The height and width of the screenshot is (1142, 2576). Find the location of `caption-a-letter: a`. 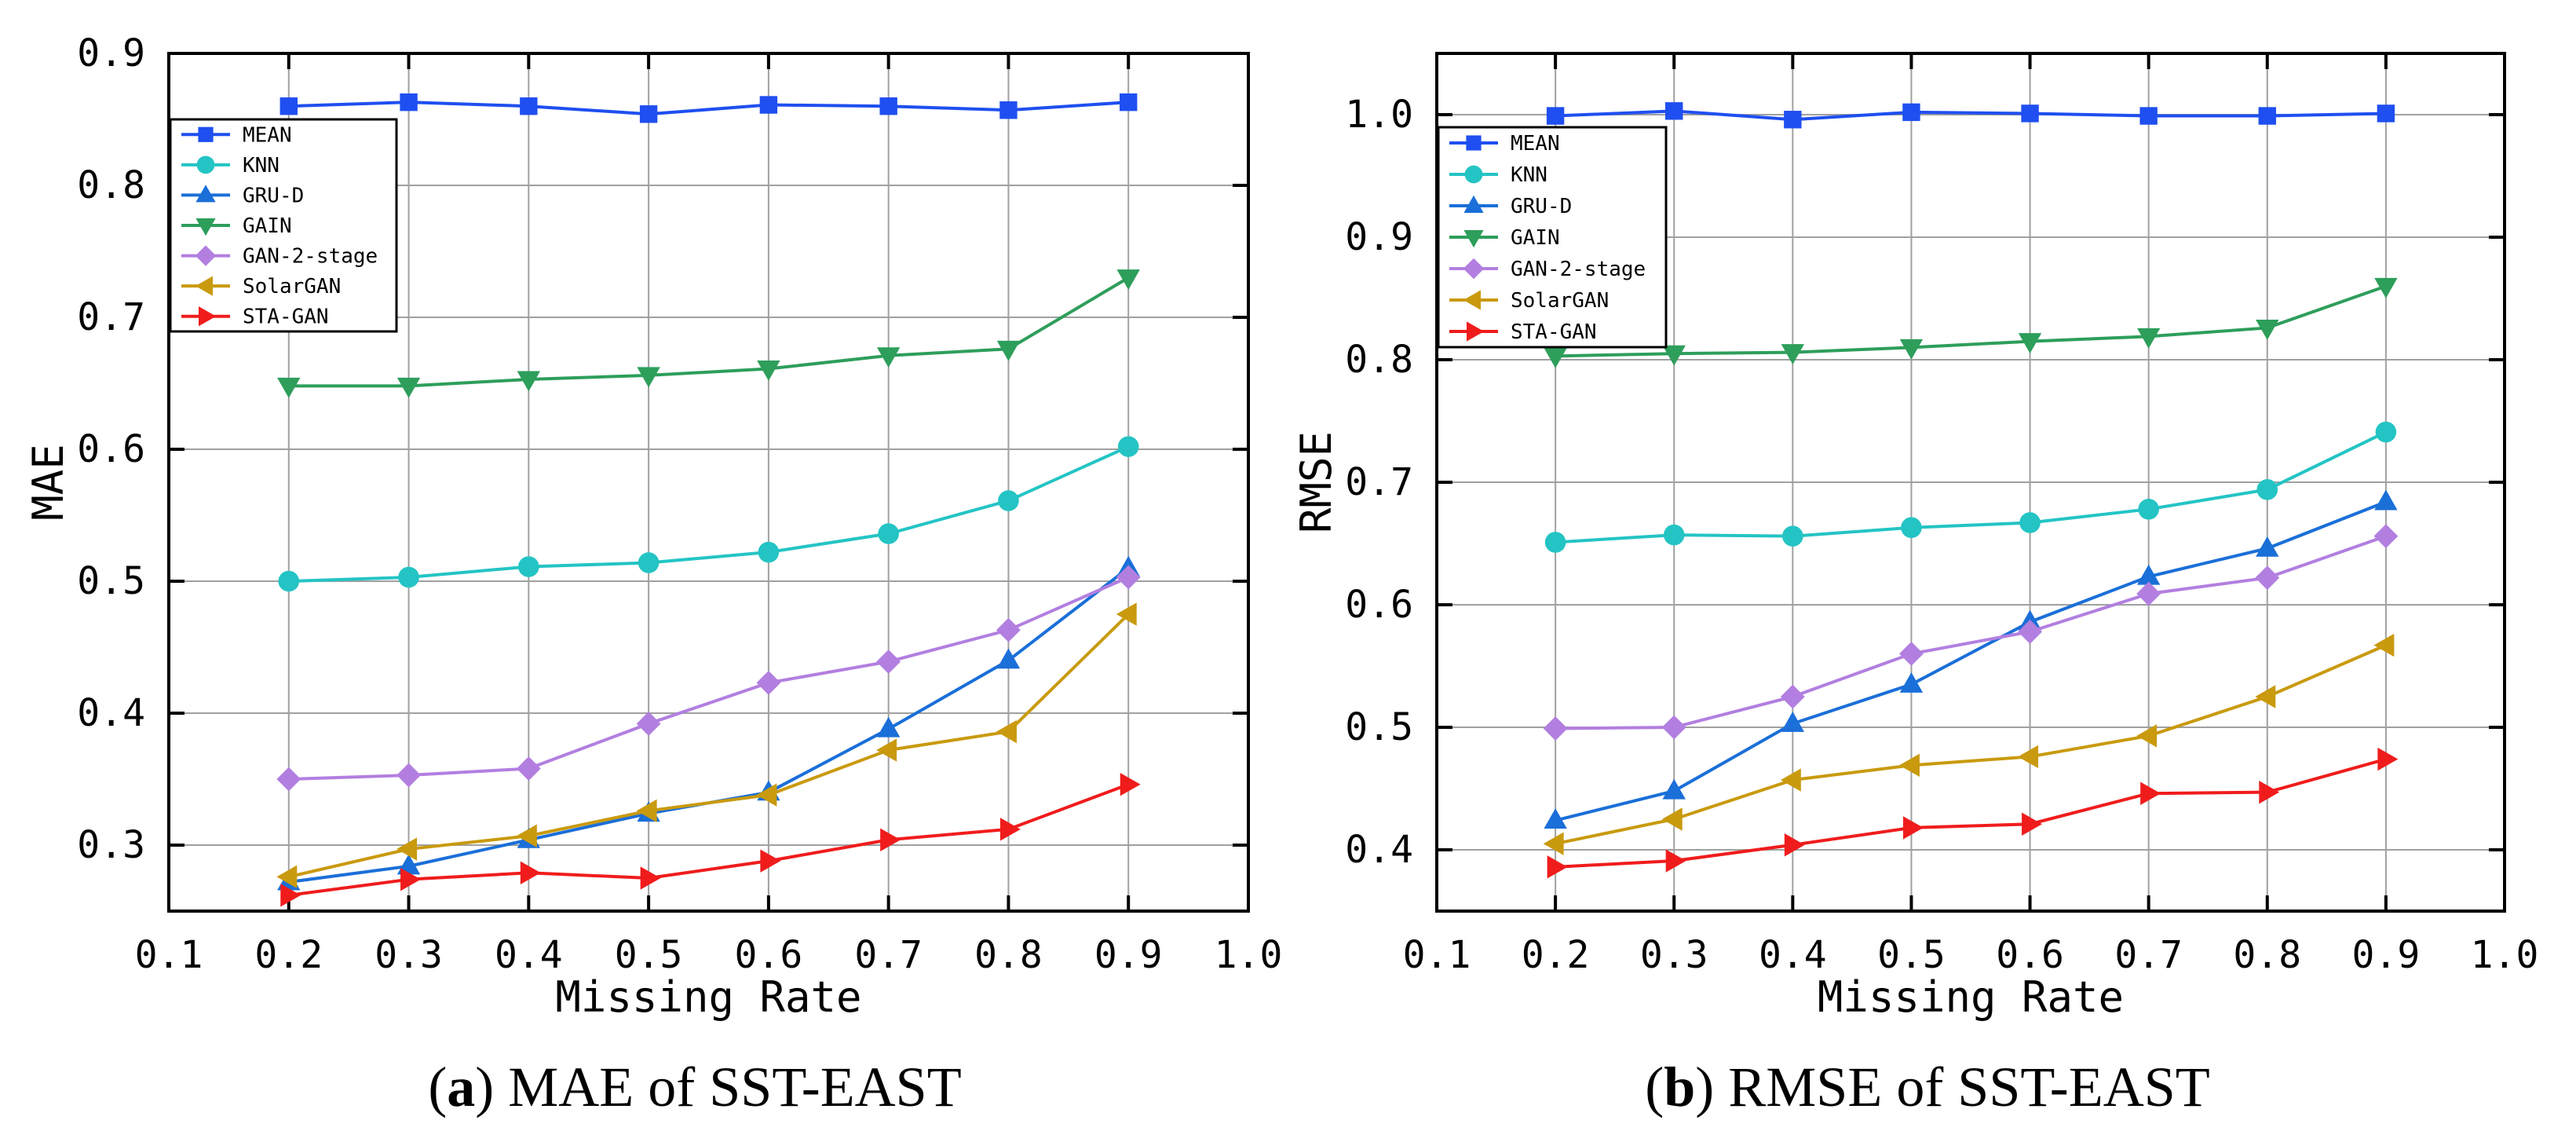

caption-a-letter: a is located at coordinates (461, 1087).